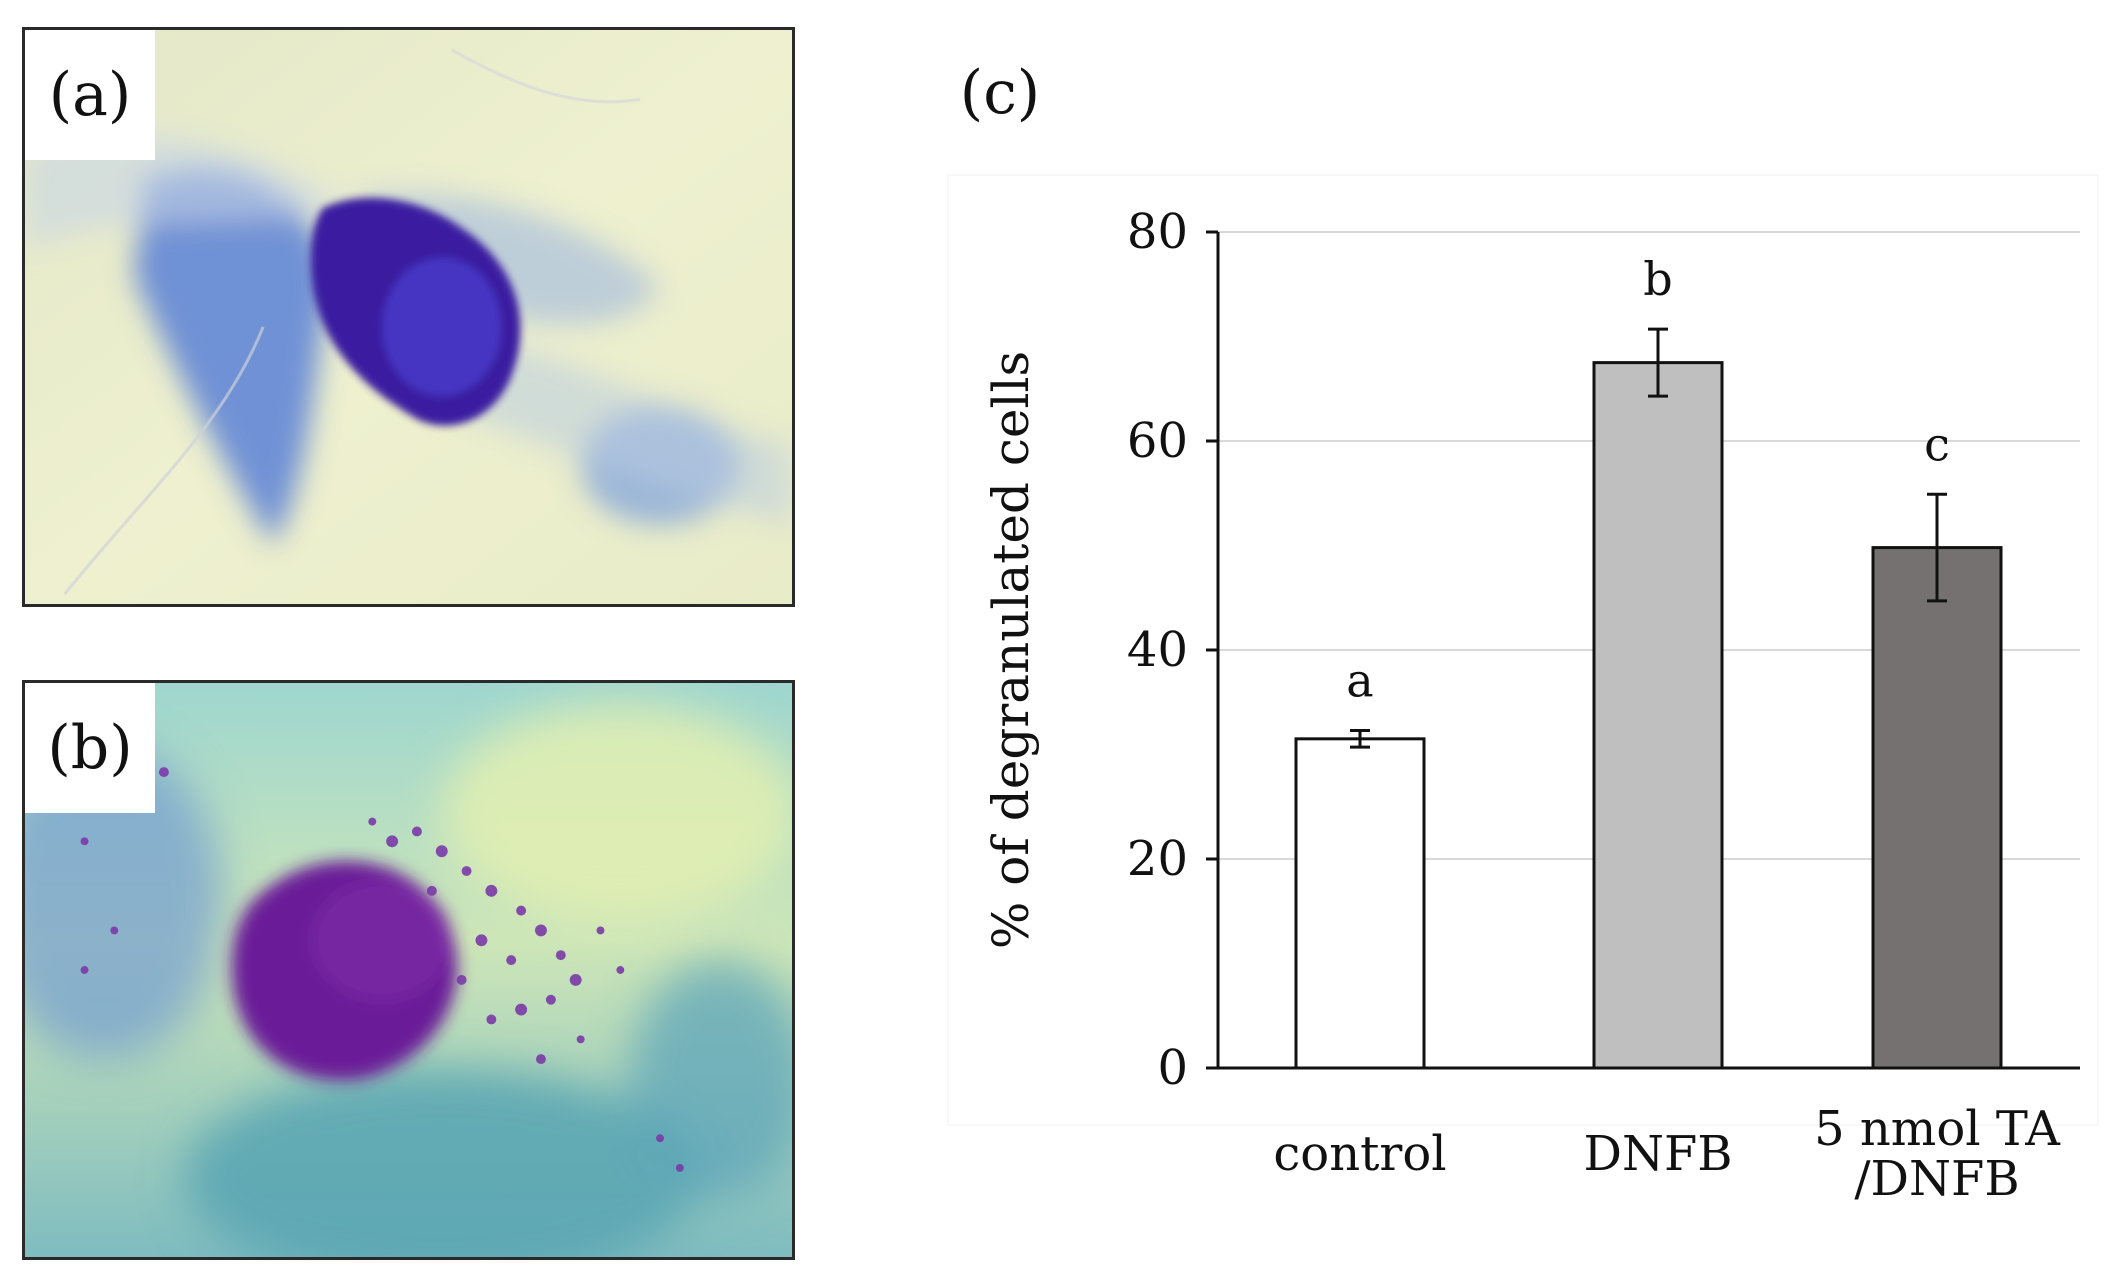 The width and height of the screenshot is (2109, 1285). I want to click on significance-letter: b, so click(1657, 279).